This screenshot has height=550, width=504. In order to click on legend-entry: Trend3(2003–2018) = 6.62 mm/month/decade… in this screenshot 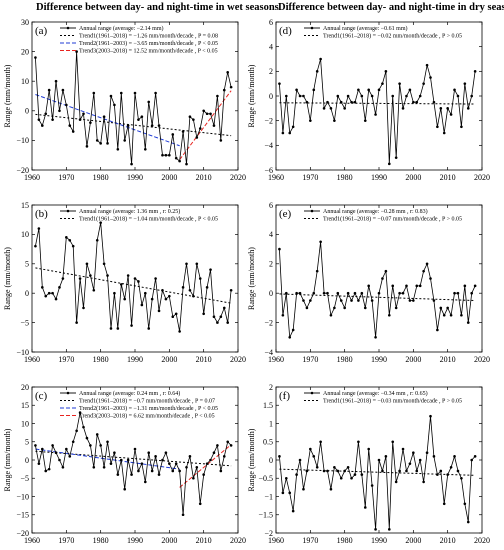, I will do `click(147, 416)`.